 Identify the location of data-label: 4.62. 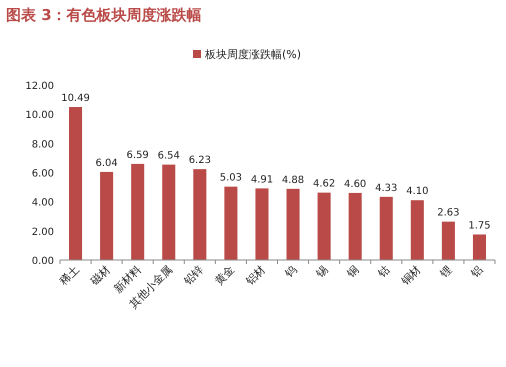
(324, 184).